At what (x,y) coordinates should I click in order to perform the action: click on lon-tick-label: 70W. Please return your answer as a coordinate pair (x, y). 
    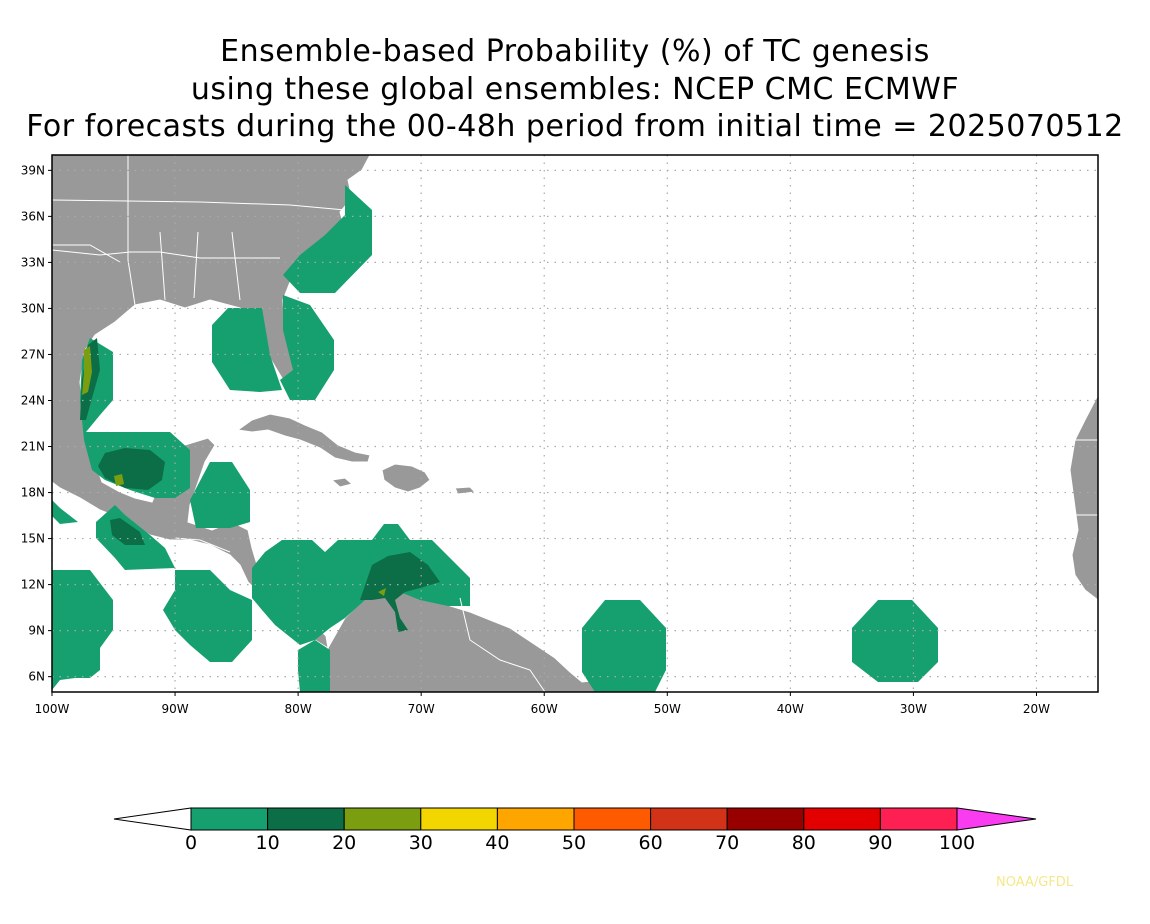
    Looking at the image, I should click on (421, 709).